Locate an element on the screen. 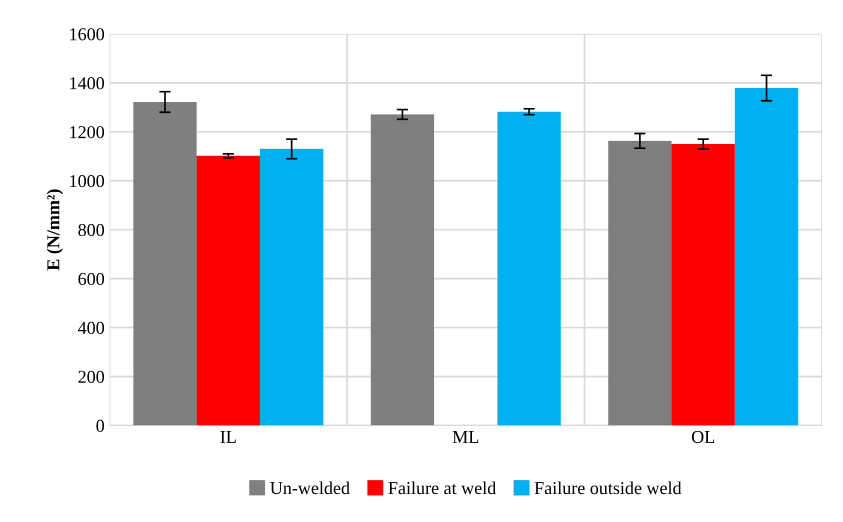 Image resolution: width=843 pixels, height=522 pixels. y-tick-label: 800 is located at coordinates (91, 230).